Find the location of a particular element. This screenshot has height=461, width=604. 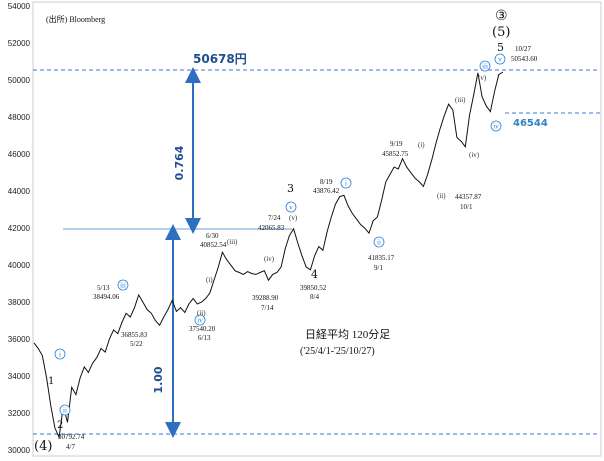

wave-label-3: 3 is located at coordinates (290, 188).